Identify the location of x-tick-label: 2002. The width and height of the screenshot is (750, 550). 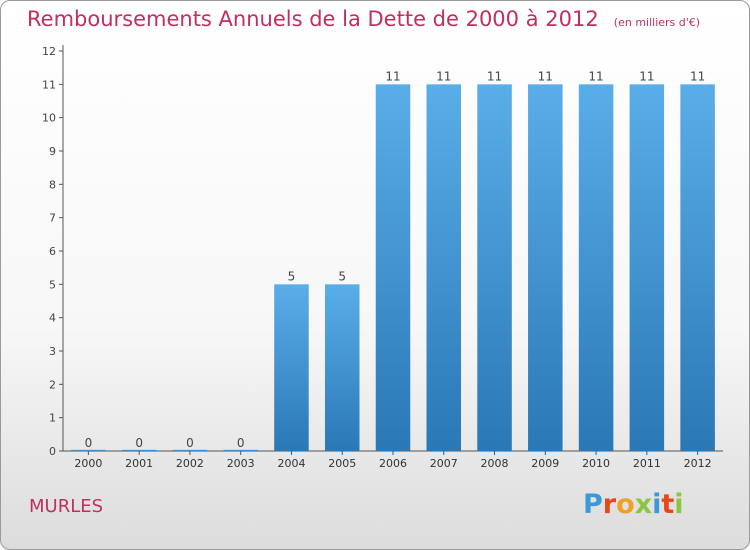
(190, 463).